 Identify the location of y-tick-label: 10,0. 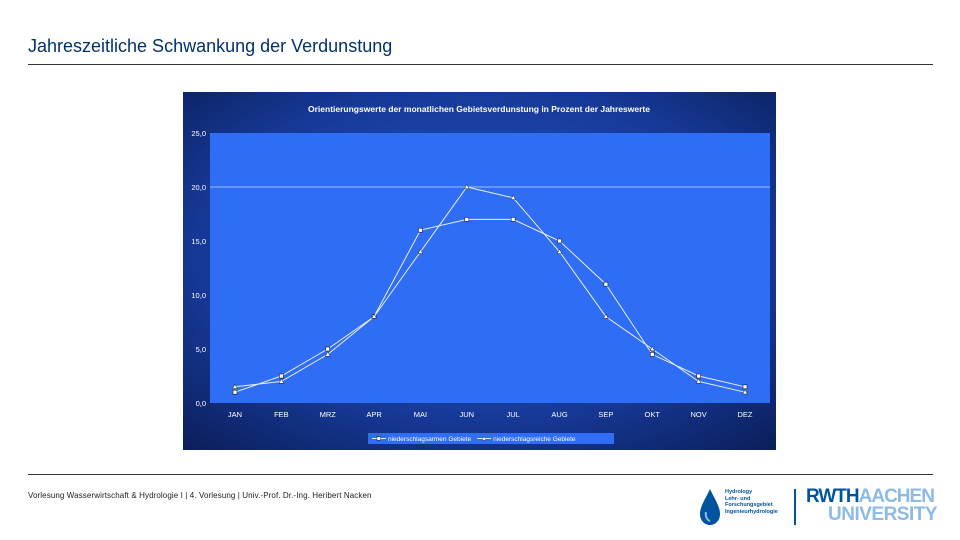
(198, 295).